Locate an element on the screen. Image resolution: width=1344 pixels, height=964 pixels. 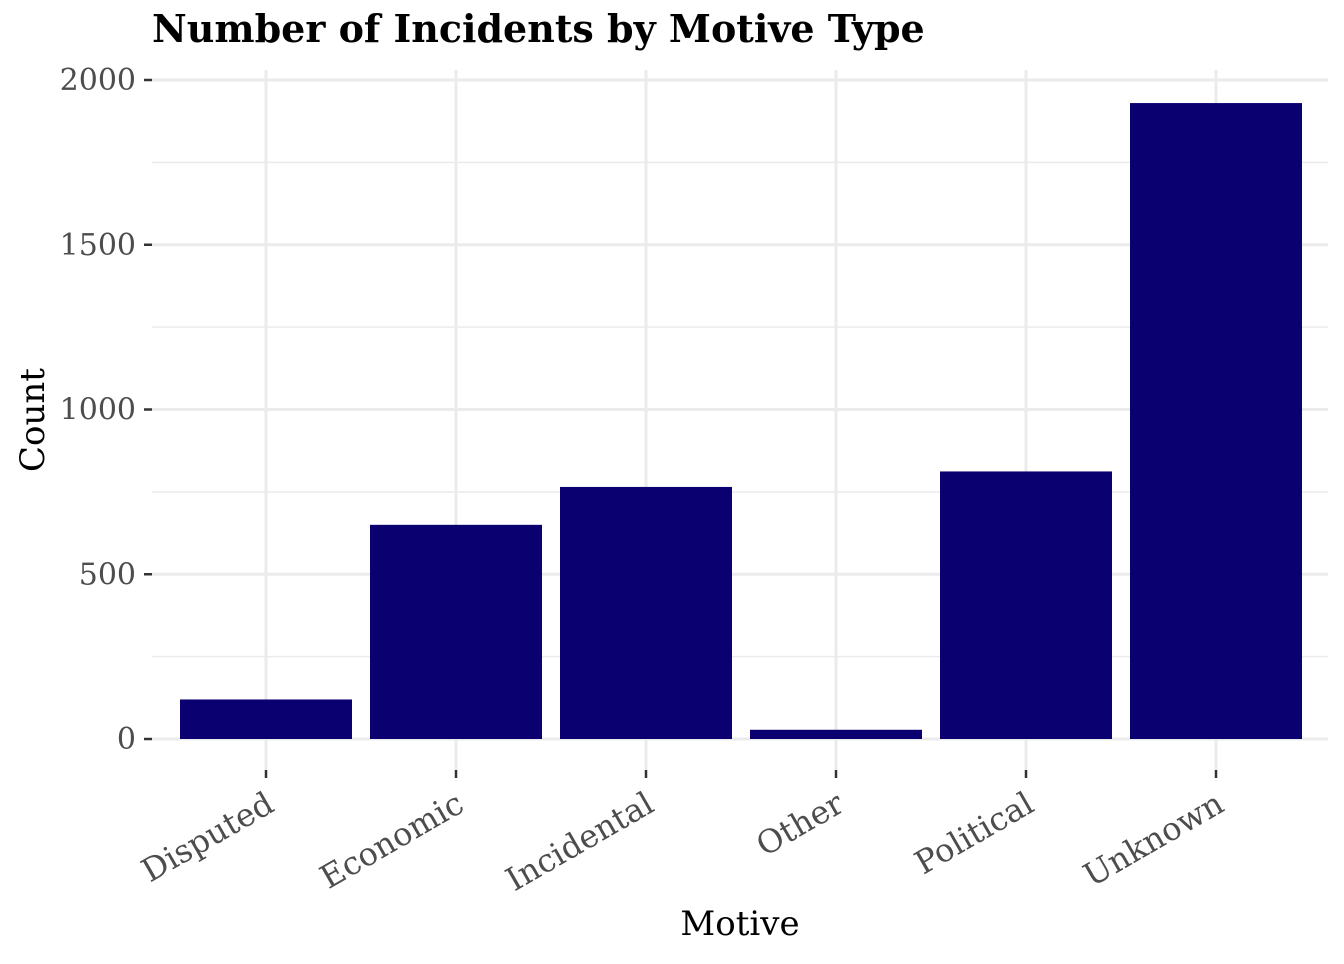
x-tick-label-disputed: Disputed is located at coordinates (207, 837).